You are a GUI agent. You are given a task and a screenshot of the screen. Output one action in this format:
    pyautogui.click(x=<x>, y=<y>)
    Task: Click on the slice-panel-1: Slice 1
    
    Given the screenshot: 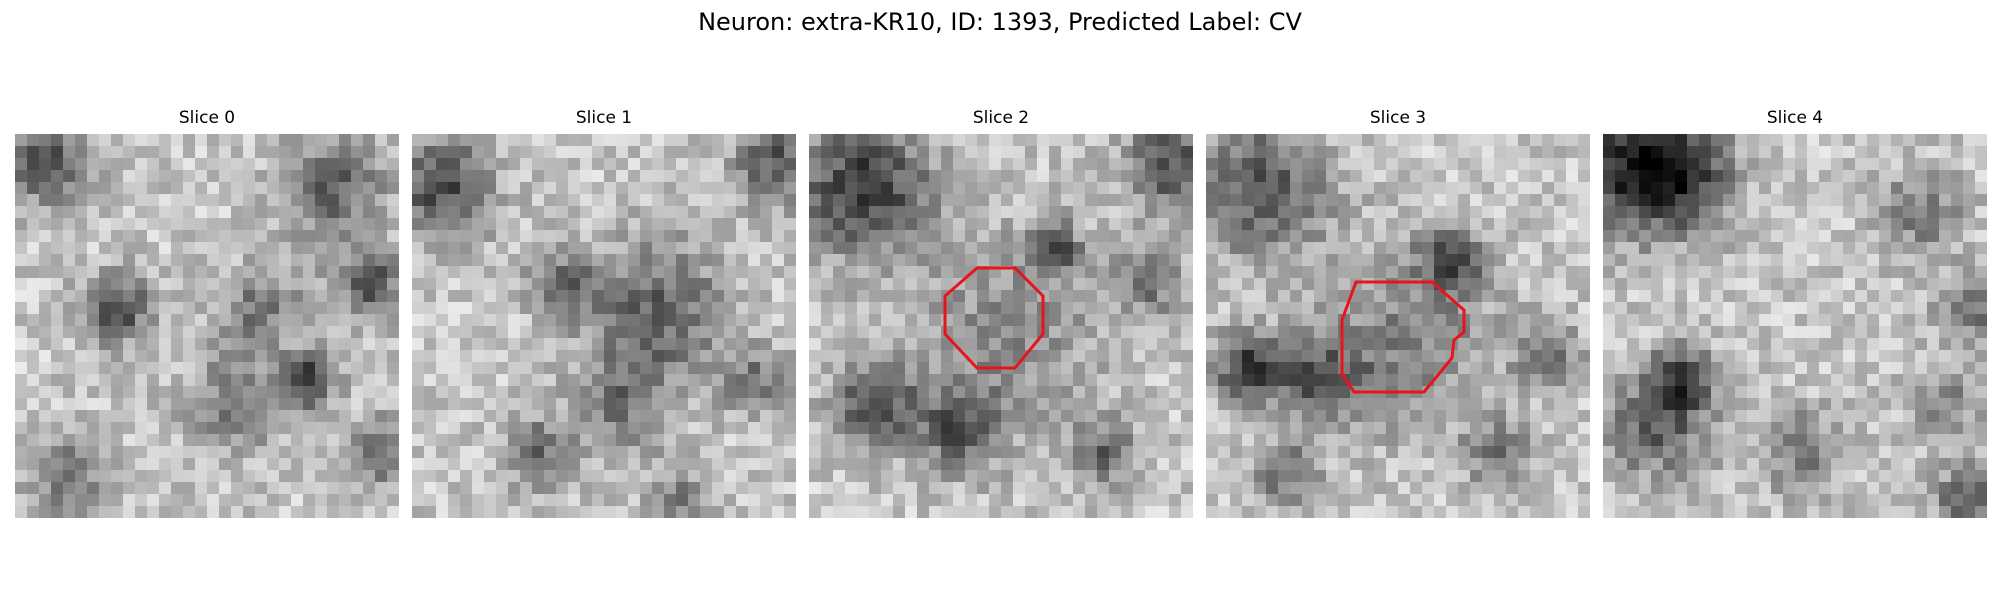 What is the action you would take?
    pyautogui.click(x=604, y=313)
    